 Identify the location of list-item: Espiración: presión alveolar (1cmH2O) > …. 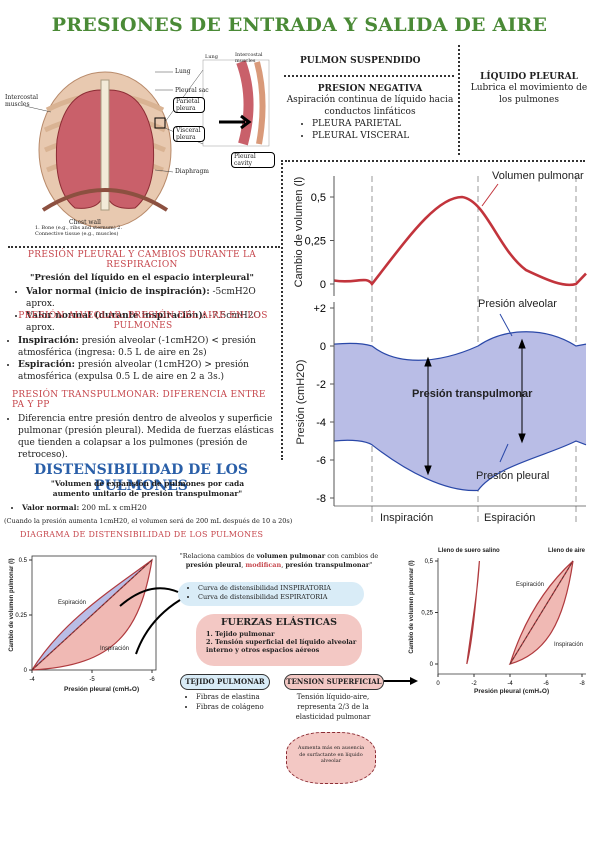
(149, 371).